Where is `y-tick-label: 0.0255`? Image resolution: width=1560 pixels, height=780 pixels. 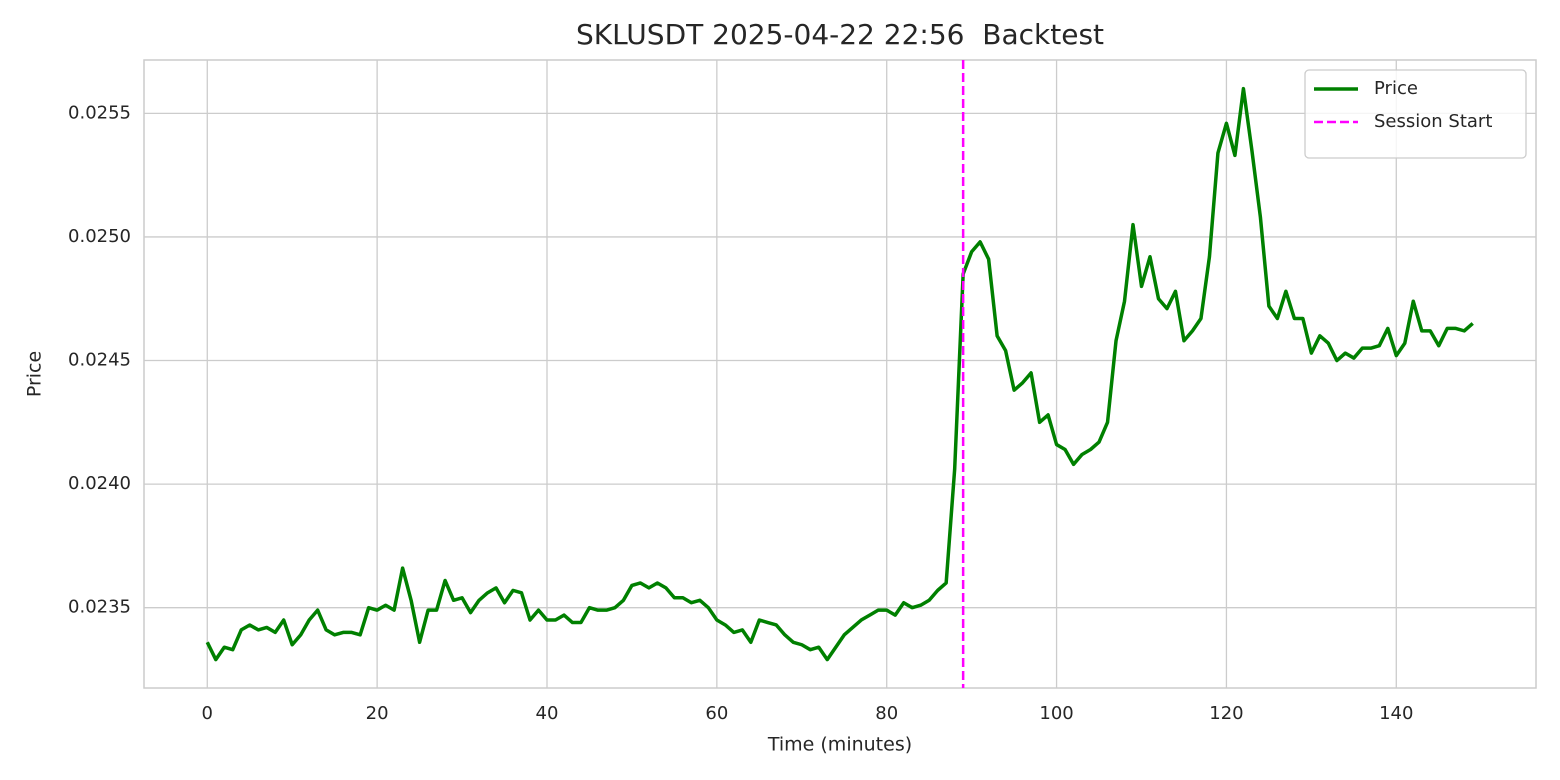
y-tick-label: 0.0255 is located at coordinates (99, 112).